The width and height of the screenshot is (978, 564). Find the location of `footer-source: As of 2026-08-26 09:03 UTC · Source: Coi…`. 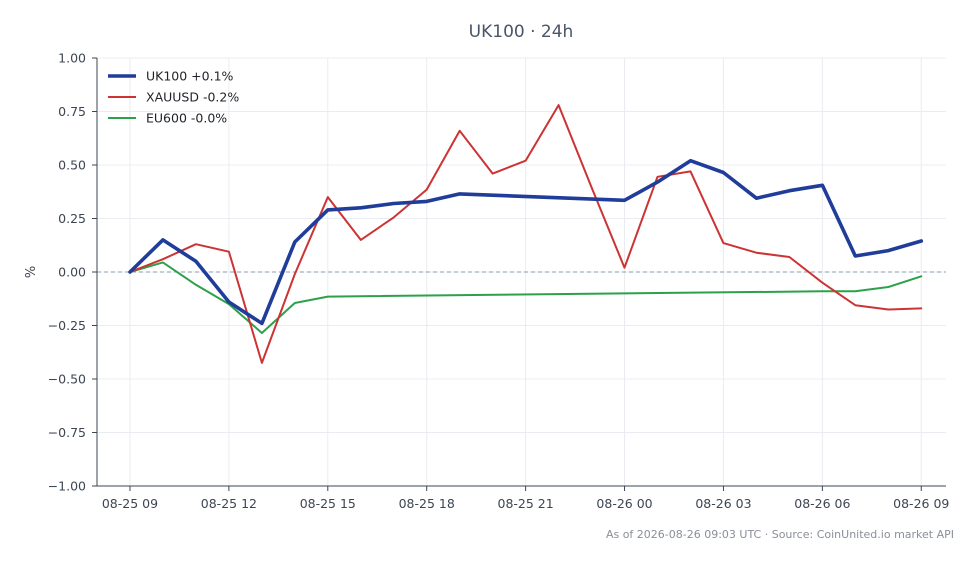

footer-source: As of 2026-08-26 09:03 UTC · Source: Coi… is located at coordinates (780, 534).